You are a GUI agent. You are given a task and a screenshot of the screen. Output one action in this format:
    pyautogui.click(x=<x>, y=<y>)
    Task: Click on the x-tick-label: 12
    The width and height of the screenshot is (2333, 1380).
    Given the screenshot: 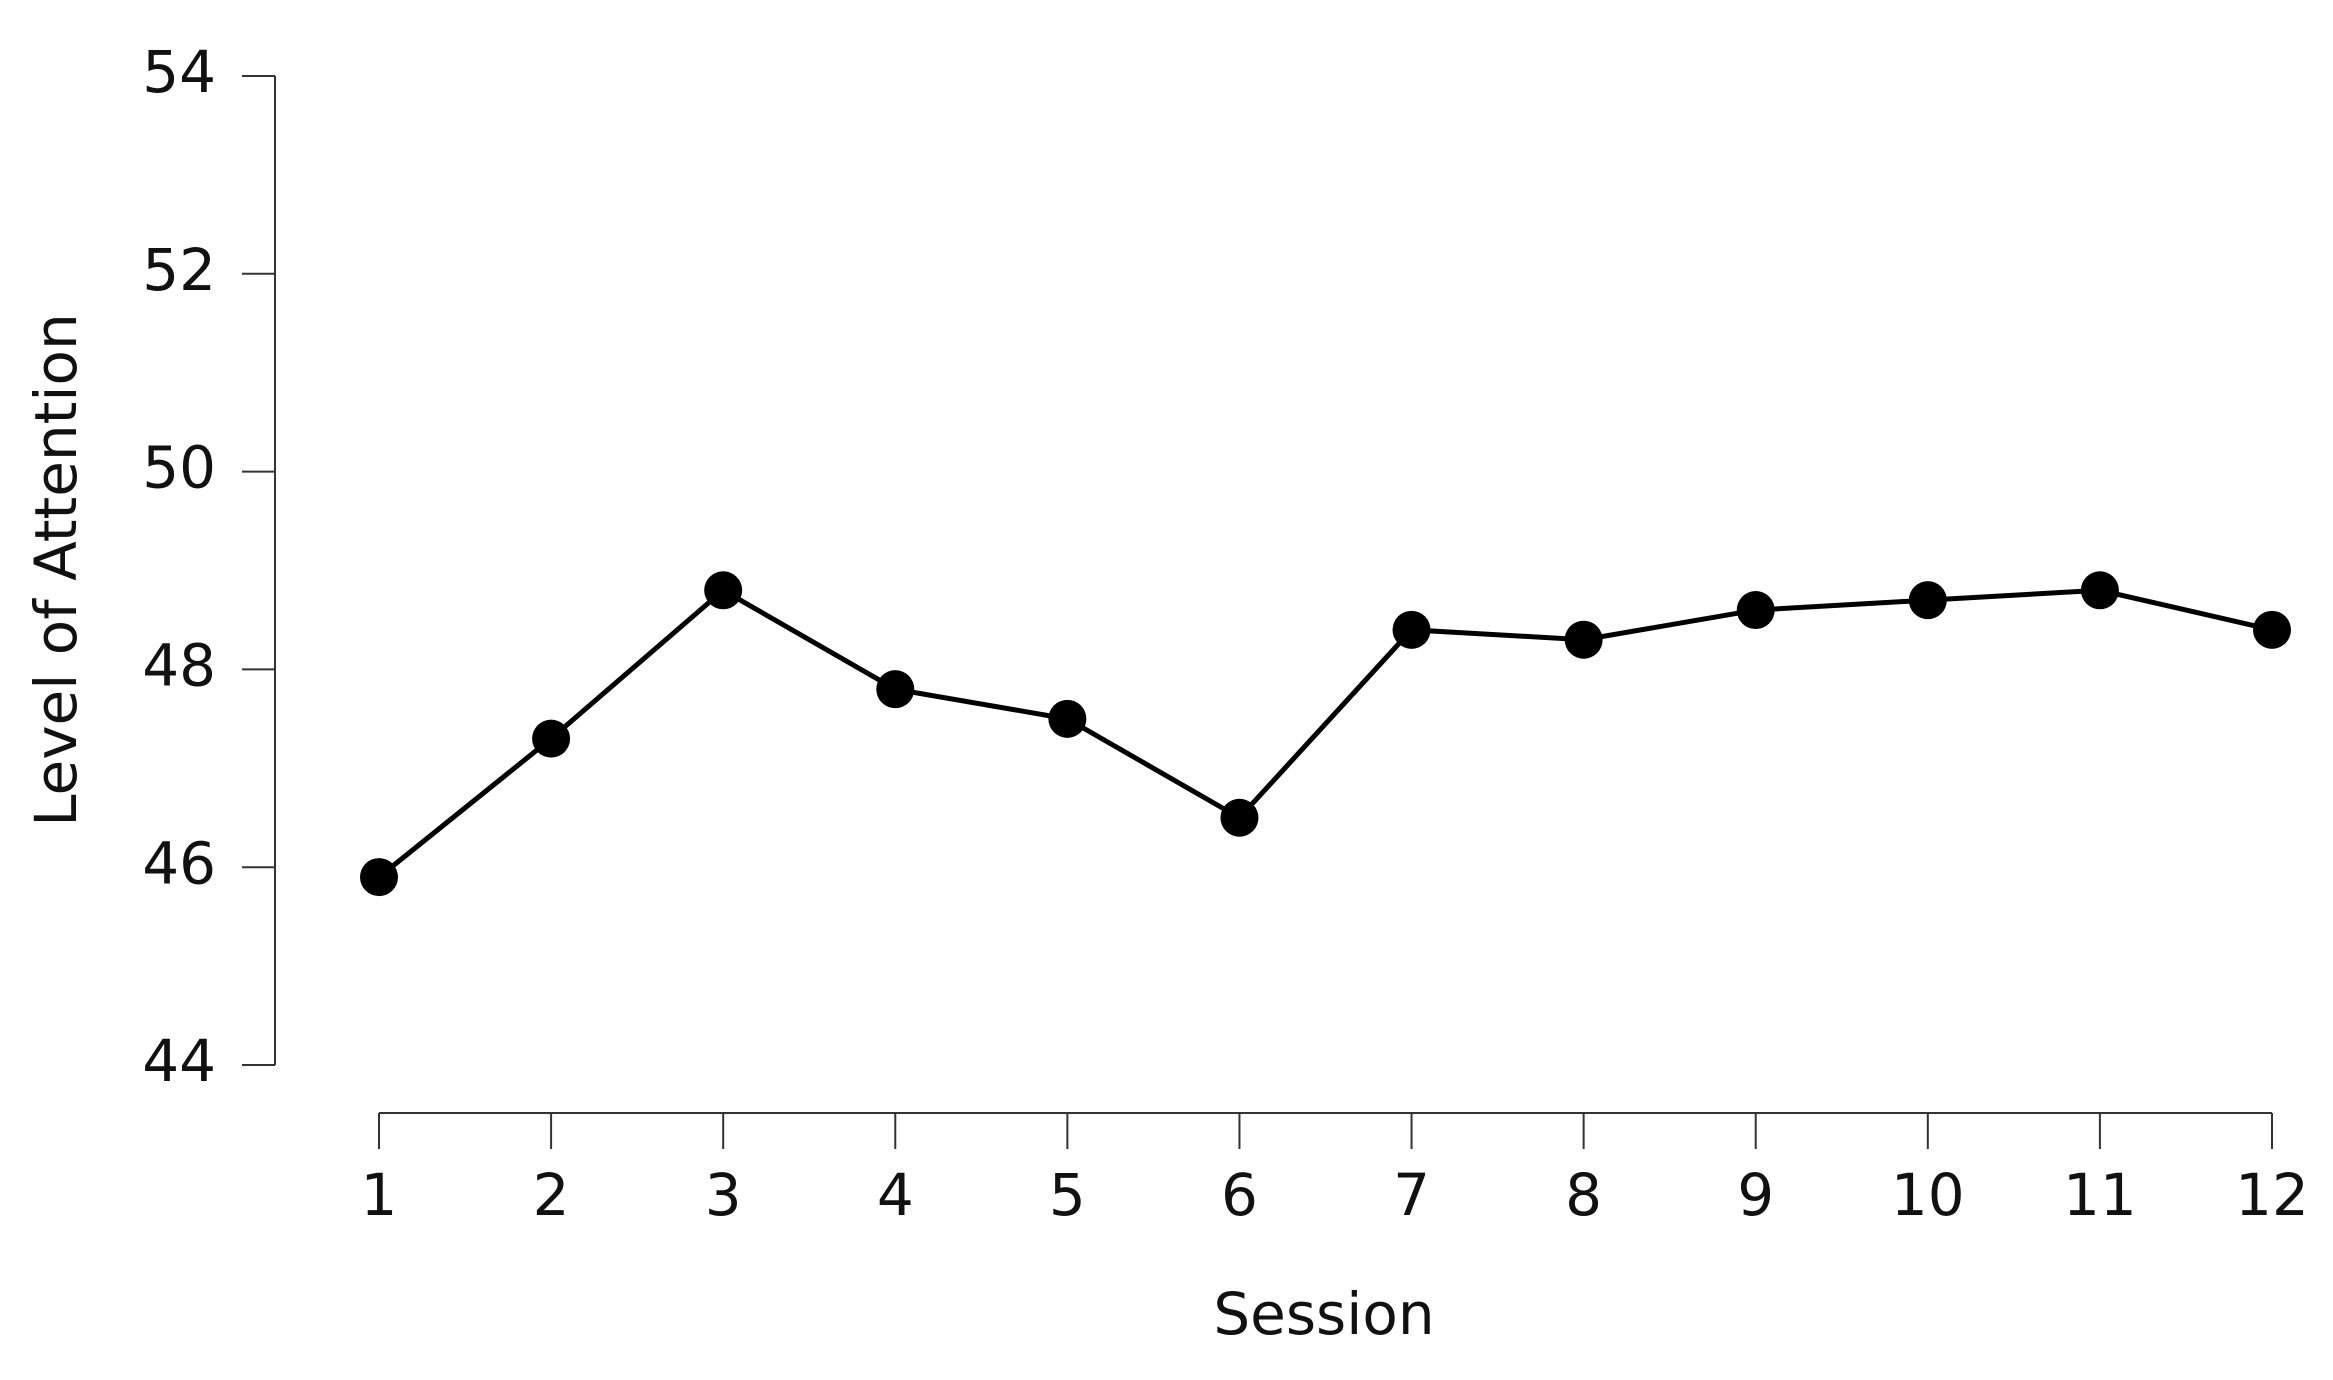 What is the action you would take?
    pyautogui.click(x=2272, y=1195)
    